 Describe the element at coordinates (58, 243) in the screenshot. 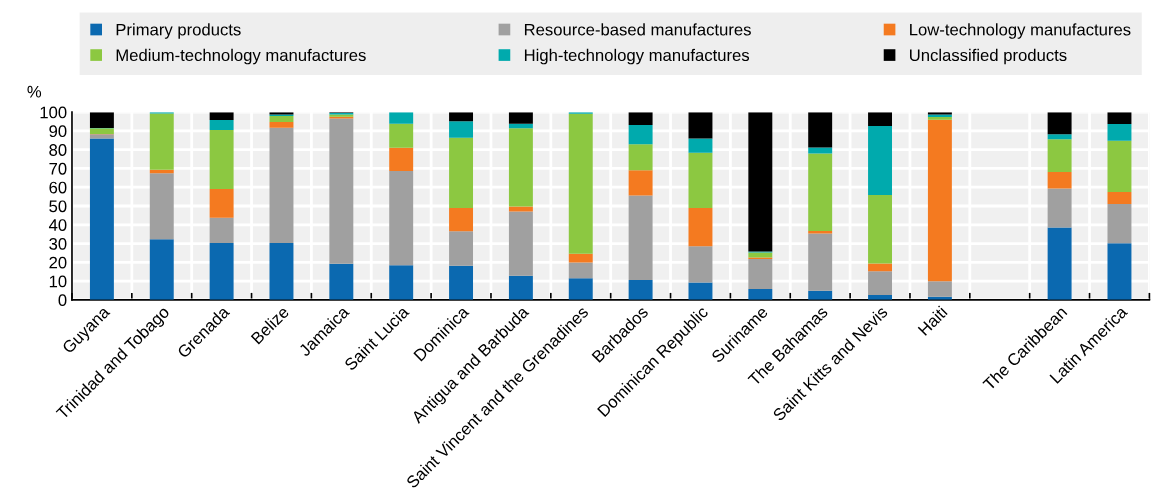

I see `y-tick-label: 30` at that location.